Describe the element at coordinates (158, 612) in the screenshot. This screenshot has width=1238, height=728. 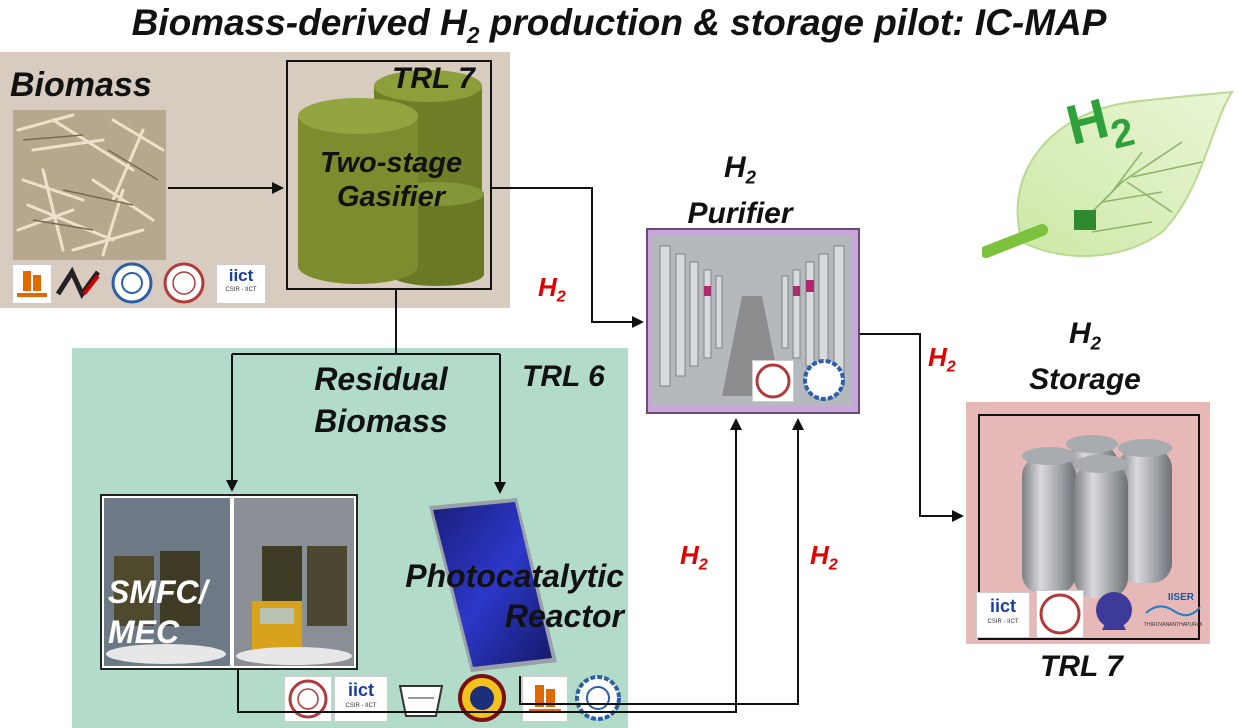
I see `smfc-label: SMFC/ MEC` at that location.